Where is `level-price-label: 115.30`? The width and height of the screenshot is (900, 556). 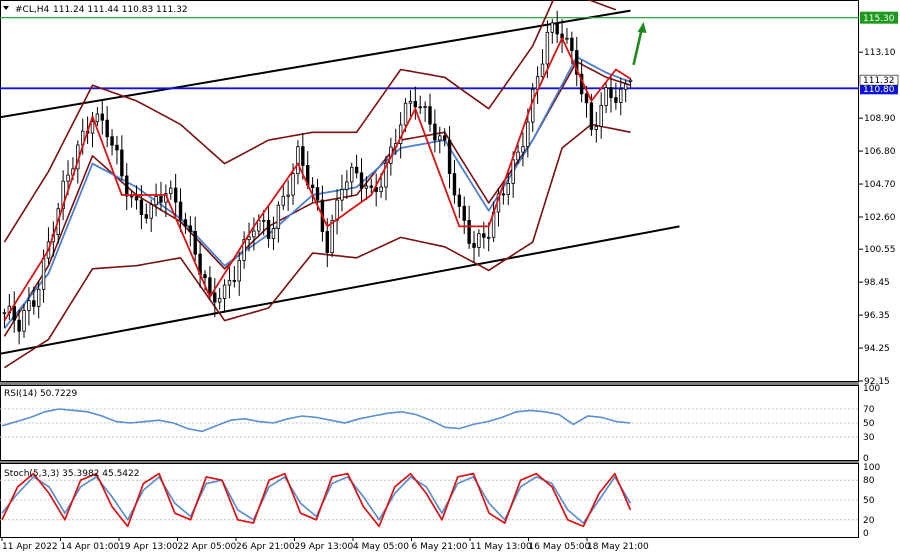
level-price-label: 115.30 is located at coordinates (879, 19).